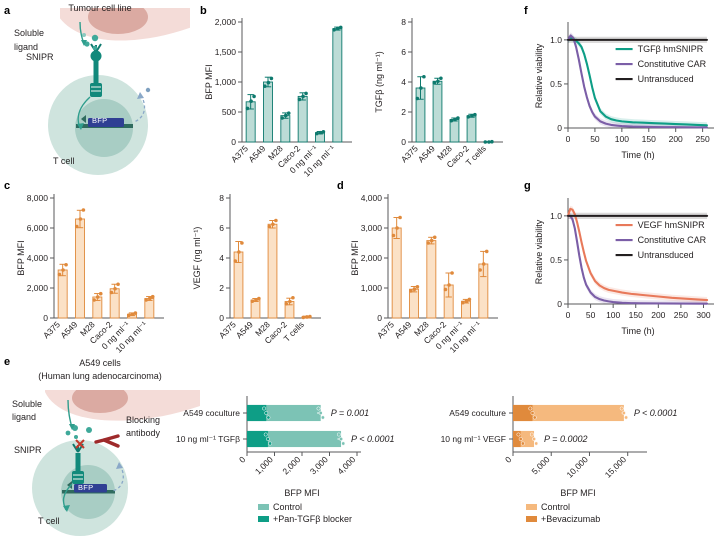 This screenshot has height=536, width=721. I want to click on panel-c-label: c, so click(7, 186).